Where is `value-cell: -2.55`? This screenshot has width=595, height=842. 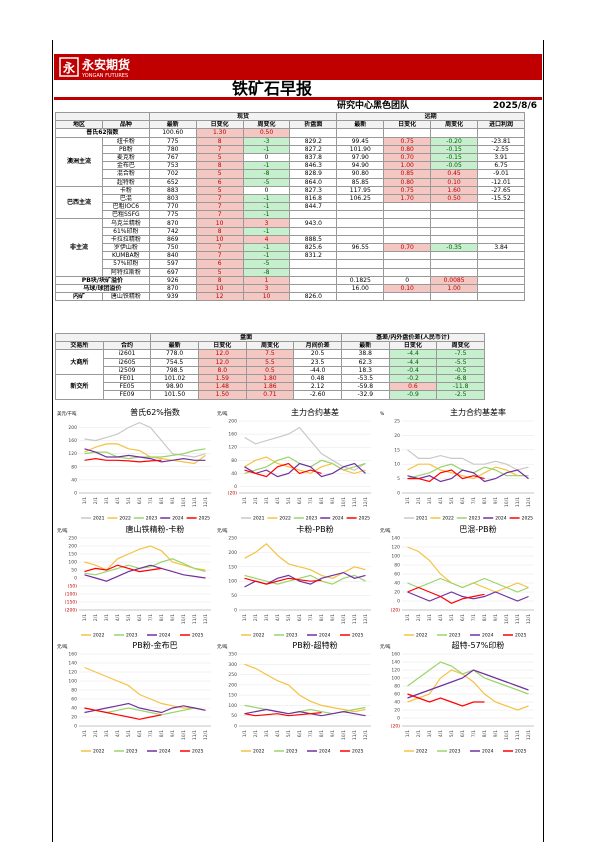
value-cell: -2.55 is located at coordinates (501, 149).